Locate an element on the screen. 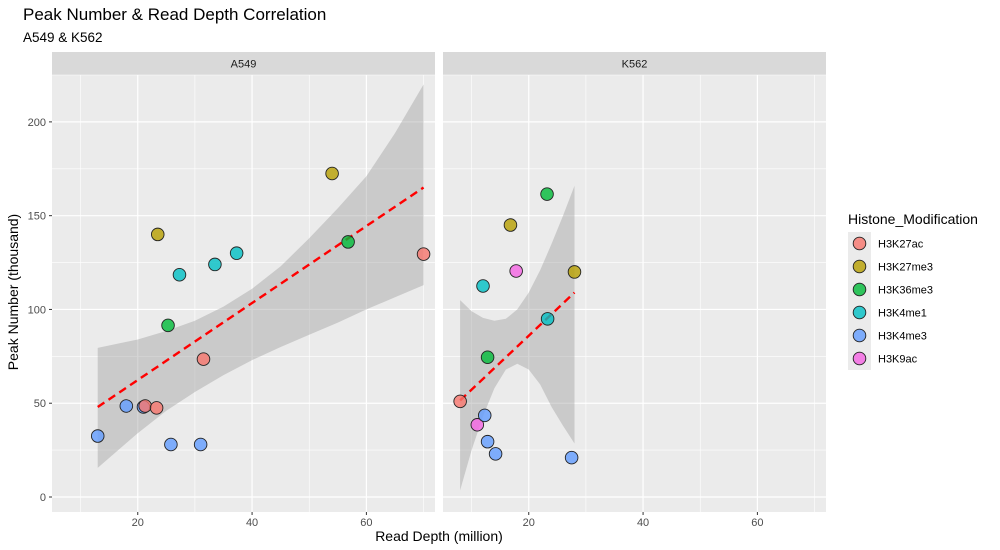  legend-item: H3K36me3 is located at coordinates (890, 289).